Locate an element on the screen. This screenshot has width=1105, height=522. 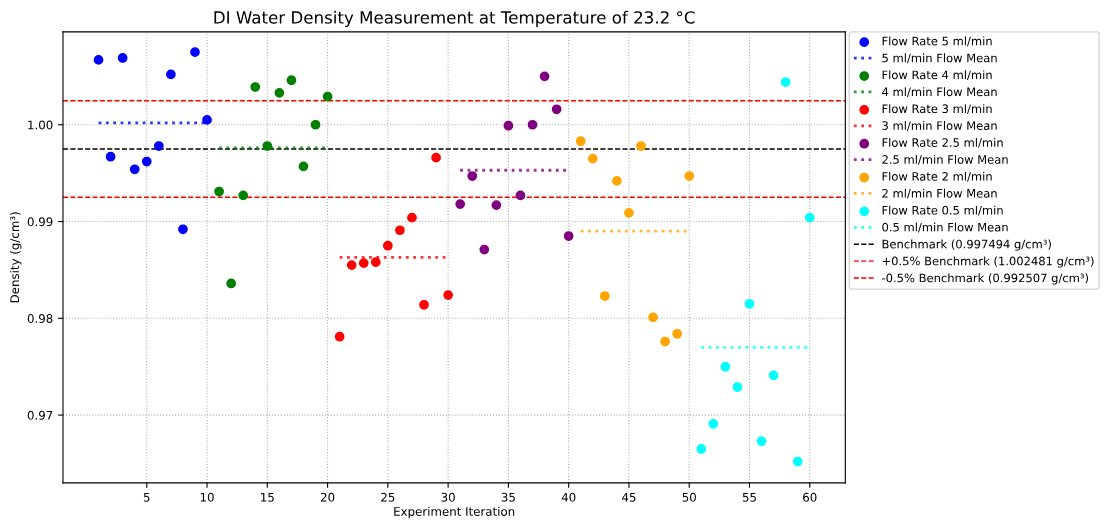
legend-label: Flow Rate 2.5 ml/min is located at coordinates (942, 142).